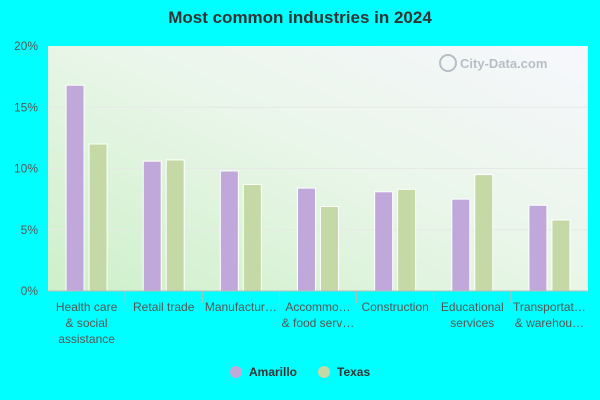 Image resolution: width=600 pixels, height=400 pixels. I want to click on watermark-logo-icon, so click(448, 63).